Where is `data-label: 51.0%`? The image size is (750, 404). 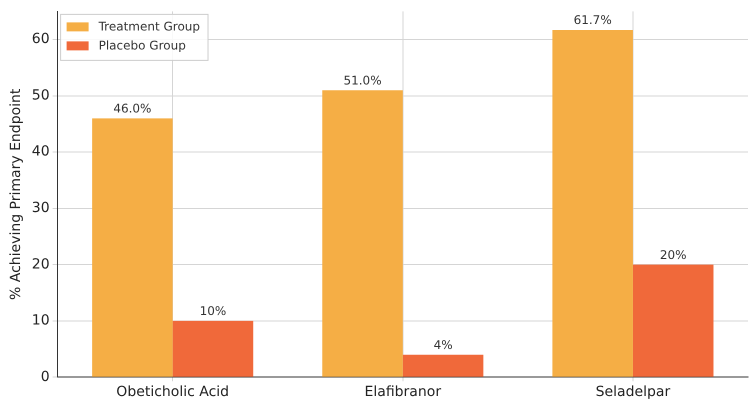
data-label: 51.0% is located at coordinates (362, 80).